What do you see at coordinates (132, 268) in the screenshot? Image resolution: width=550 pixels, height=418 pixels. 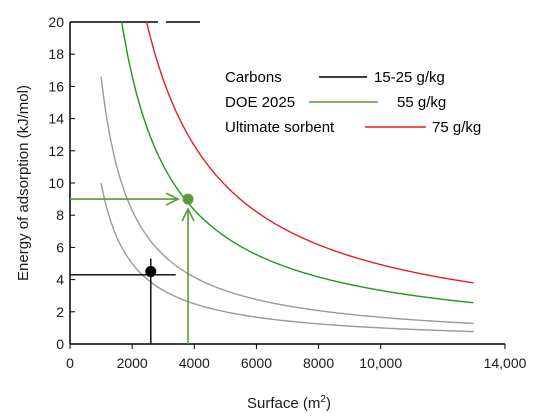 I see `guide-lines` at bounding box center [132, 268].